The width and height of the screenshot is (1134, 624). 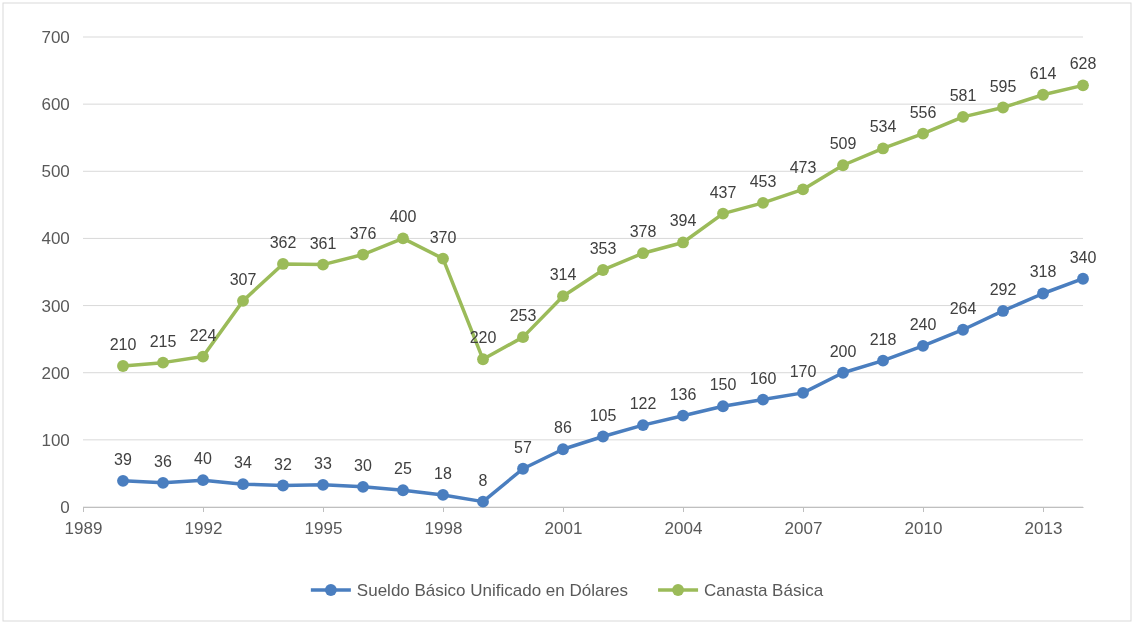 What do you see at coordinates (563, 528) in the screenshot?
I see `x-tick-label: 2001` at bounding box center [563, 528].